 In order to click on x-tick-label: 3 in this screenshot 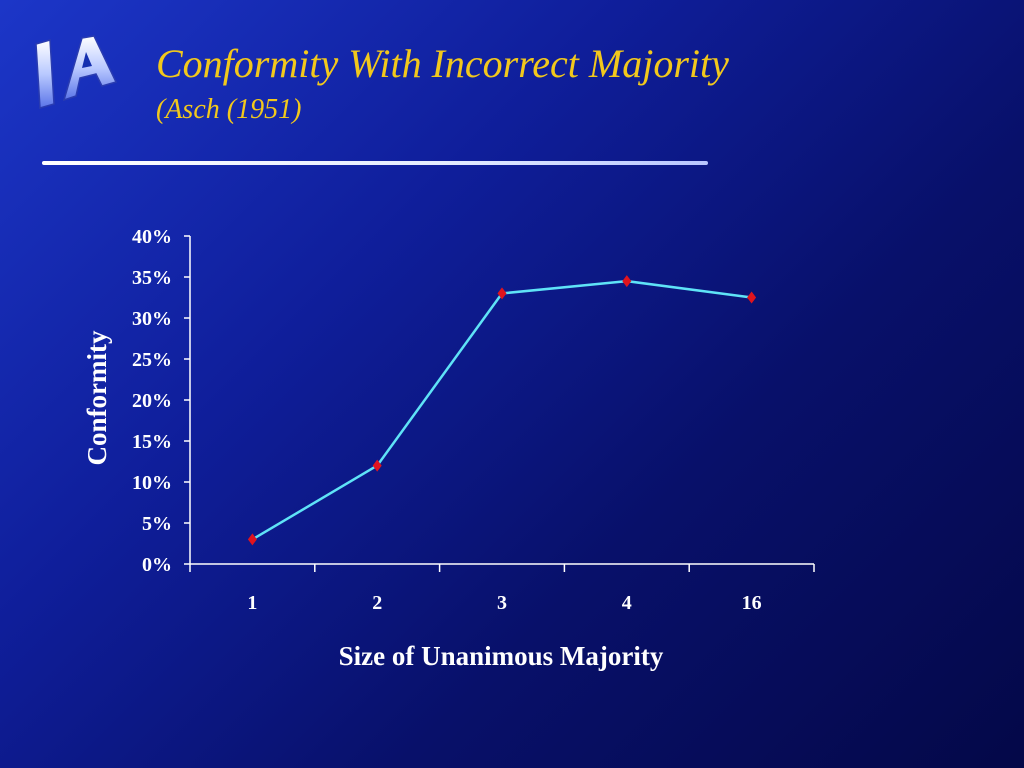, I will do `click(502, 603)`.